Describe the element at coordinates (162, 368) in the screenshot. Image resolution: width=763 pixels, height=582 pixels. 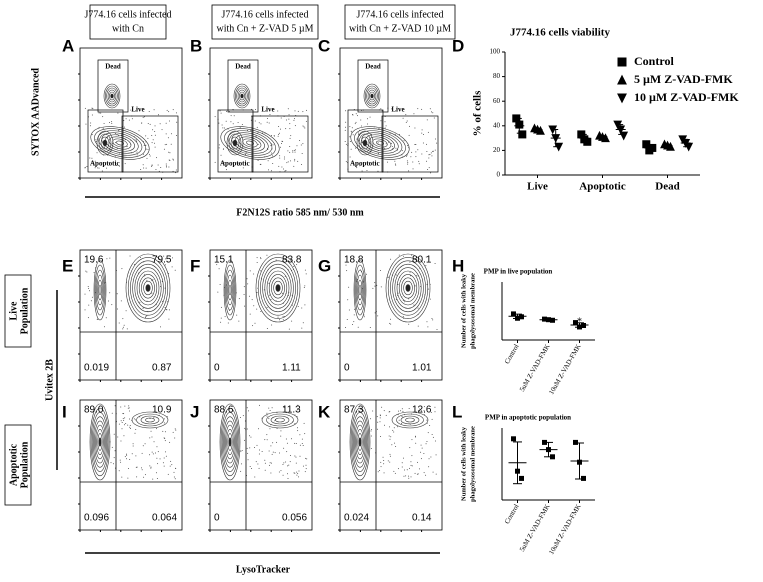
I see `quadrant-value: 0.87` at that location.